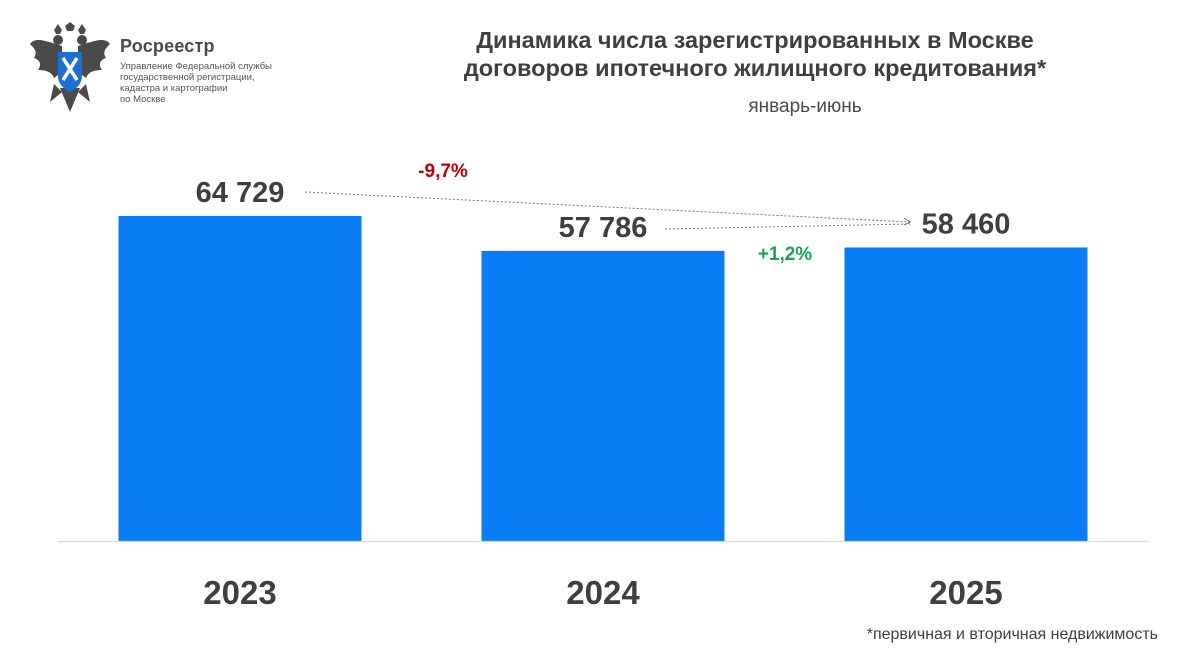 This screenshot has height=672, width=1200. What do you see at coordinates (240, 193) in the screenshot?
I see `value-label: 64 729` at bounding box center [240, 193].